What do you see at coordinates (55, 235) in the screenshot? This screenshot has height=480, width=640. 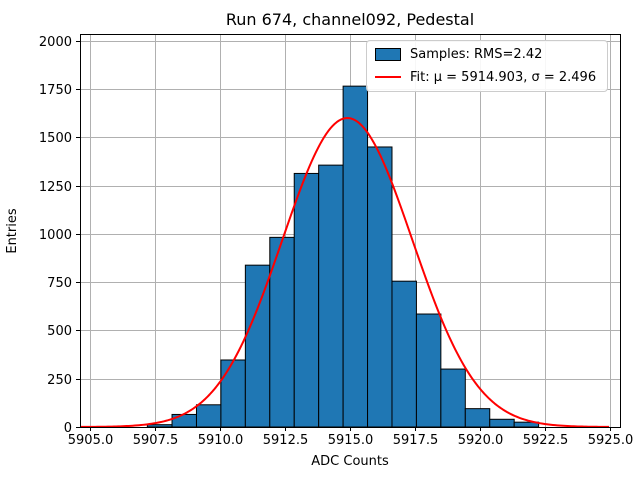 I see `y-tick-label: 1000` at bounding box center [55, 235].